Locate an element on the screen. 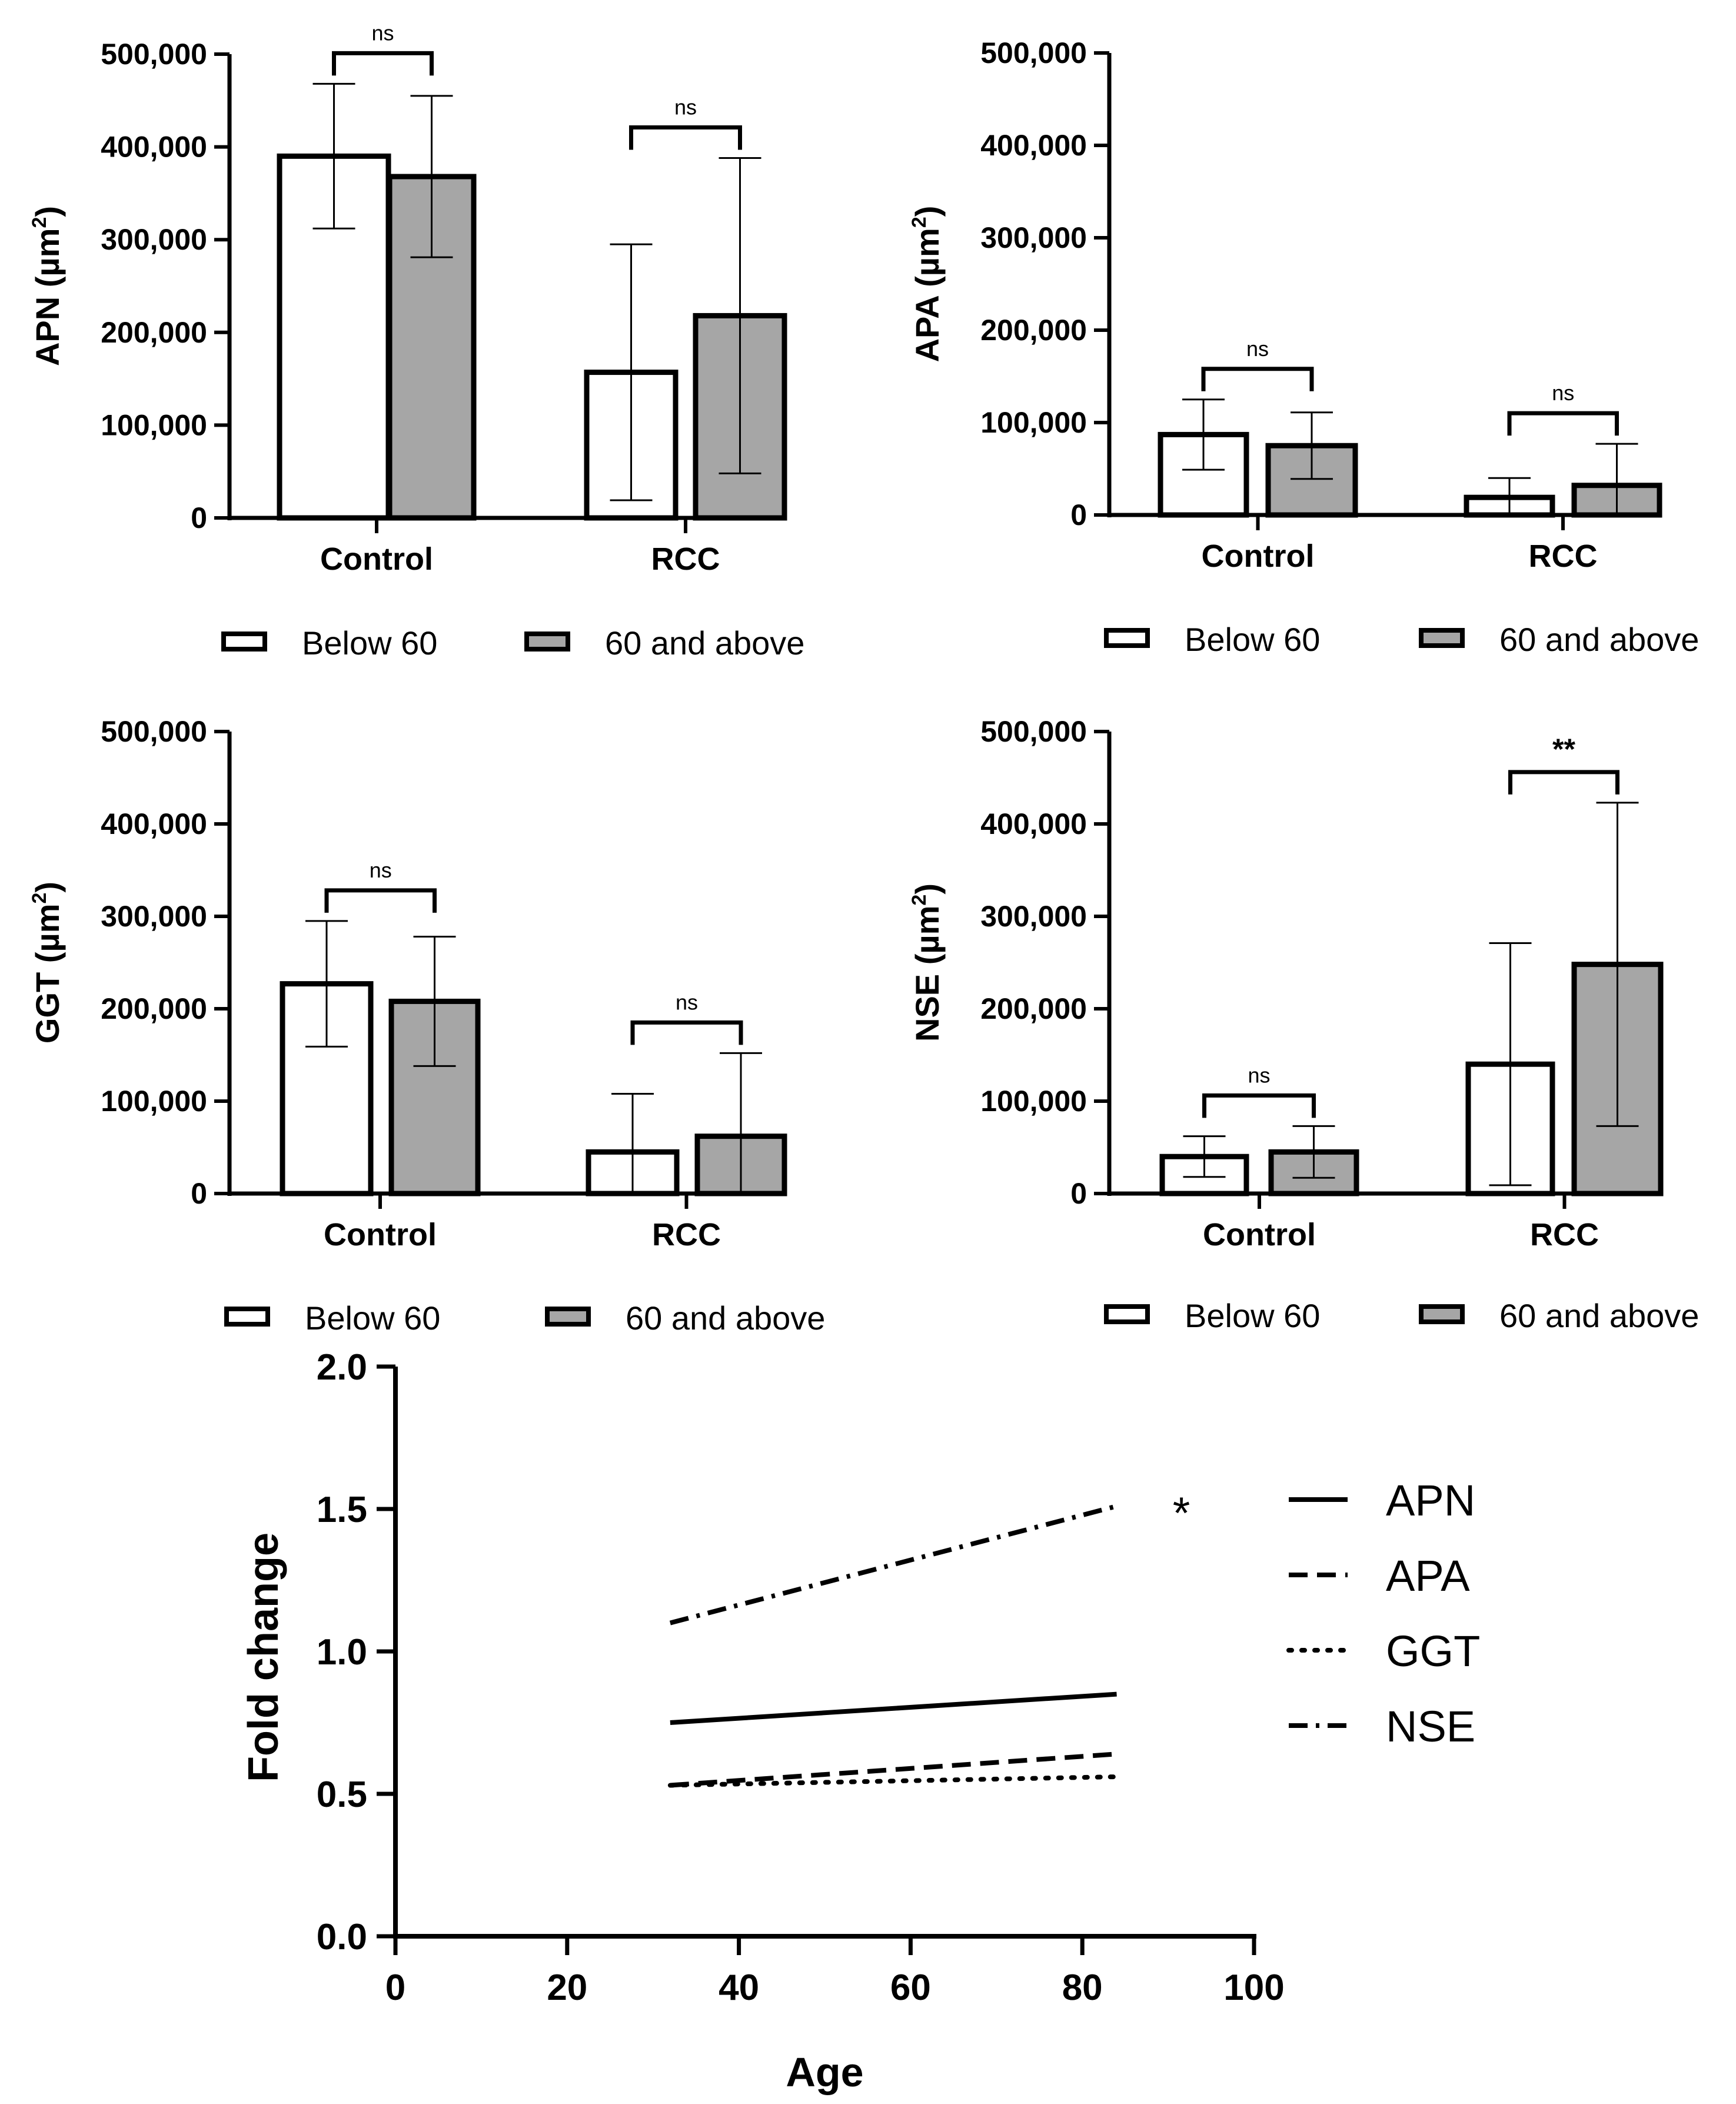 This screenshot has height=2104, width=1736. series-line-ggt is located at coordinates (893, 1781).